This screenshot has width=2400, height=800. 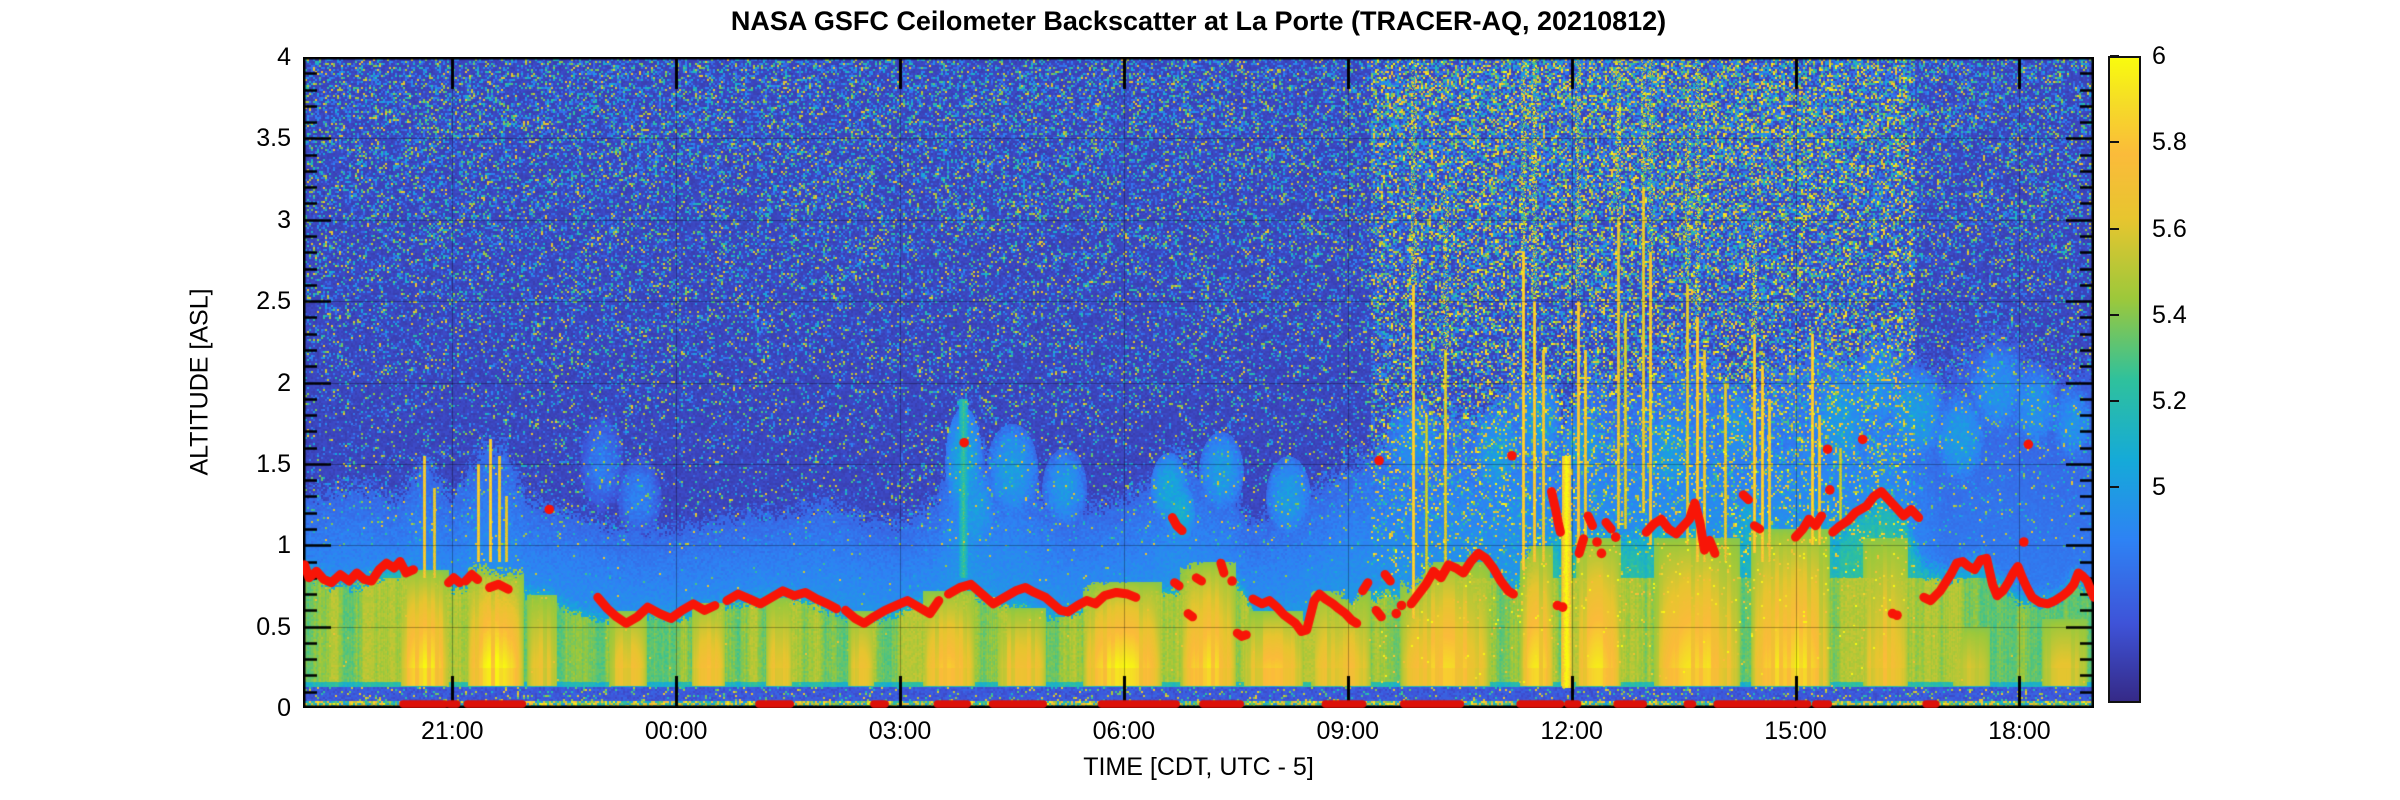 I want to click on y-tick-label: 3, so click(x=284, y=219).